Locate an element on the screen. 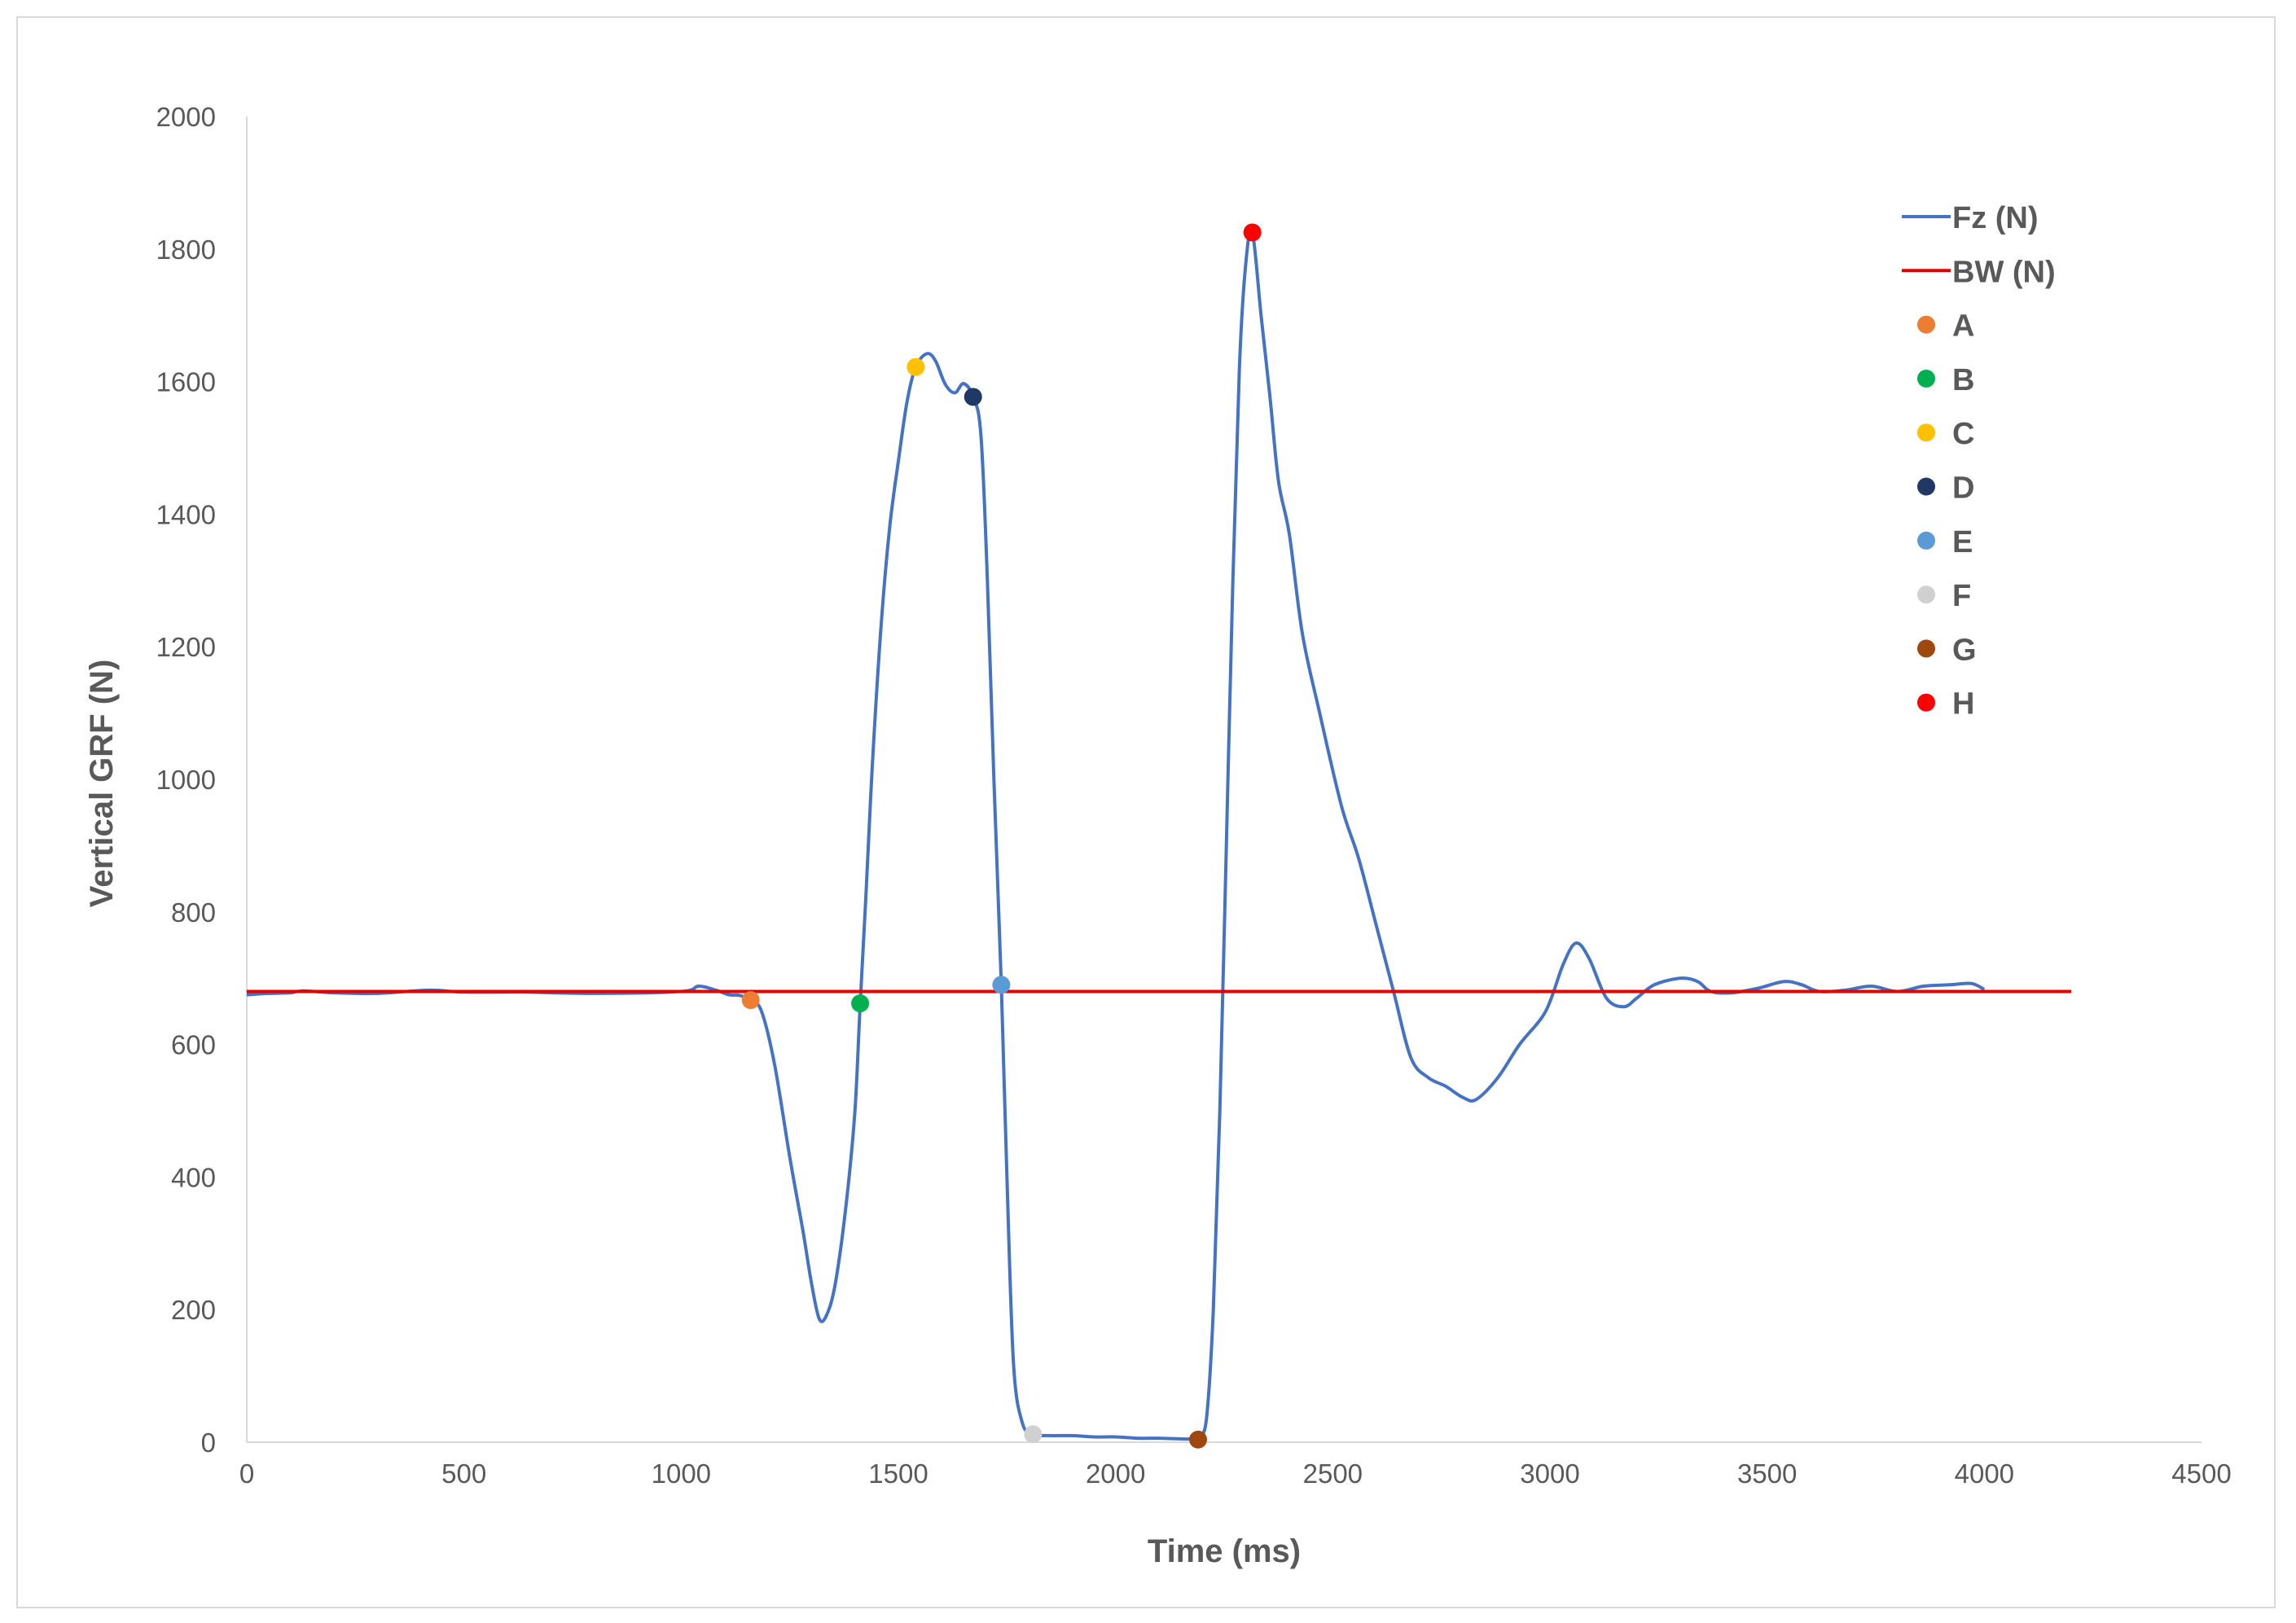 This screenshot has height=1623, width=2296. x-tick-labels: 0 500 1000 1500 2000 2500 3000 3500 4000 4500 is located at coordinates (1235, 1474).